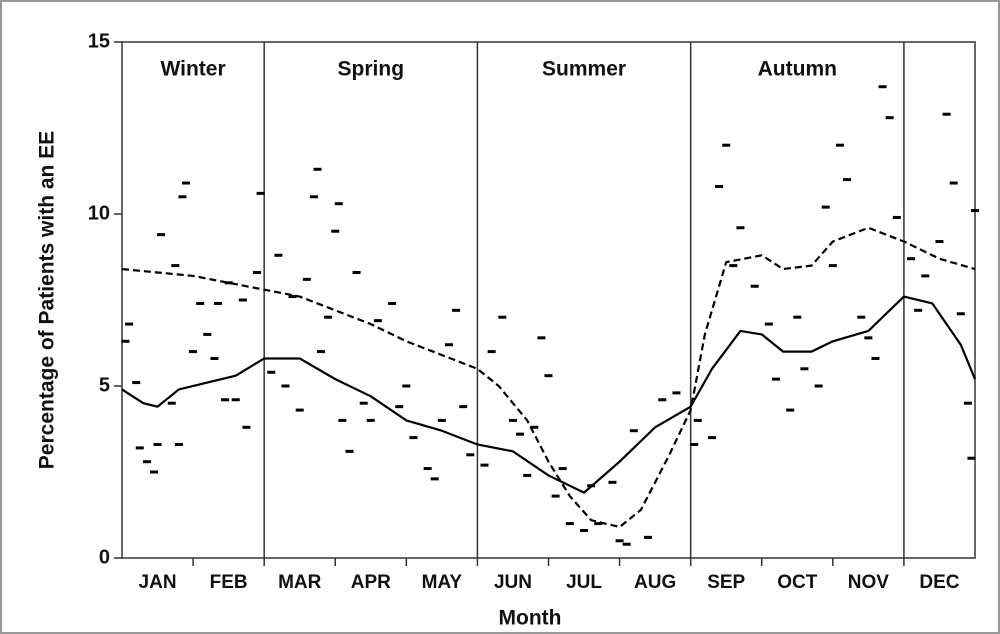  Describe the element at coordinates (47, 300) in the screenshot. I see `y-axis-label: Percentage of Patients with an EE` at that location.